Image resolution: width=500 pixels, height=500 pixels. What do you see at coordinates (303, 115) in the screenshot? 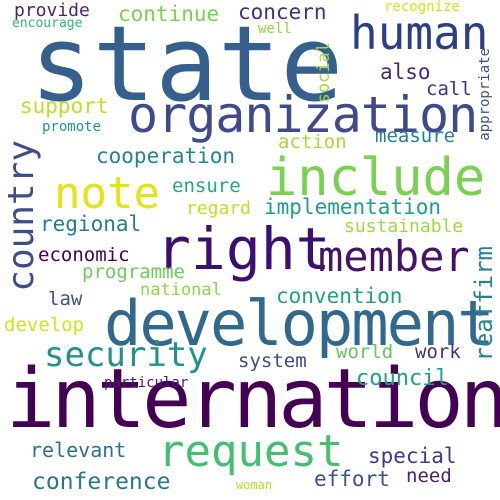
I see `word-organization: organization` at bounding box center [303, 115].